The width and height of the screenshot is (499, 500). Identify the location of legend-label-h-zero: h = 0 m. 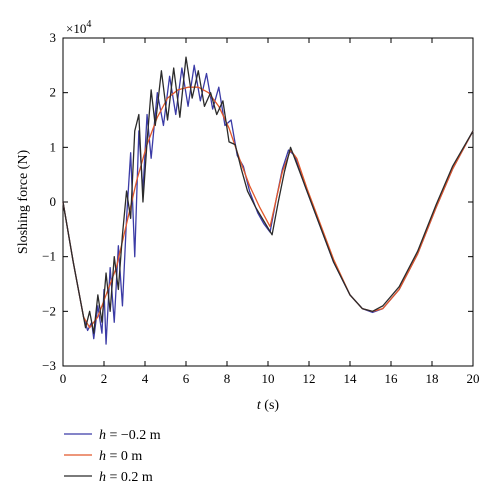
(120, 456).